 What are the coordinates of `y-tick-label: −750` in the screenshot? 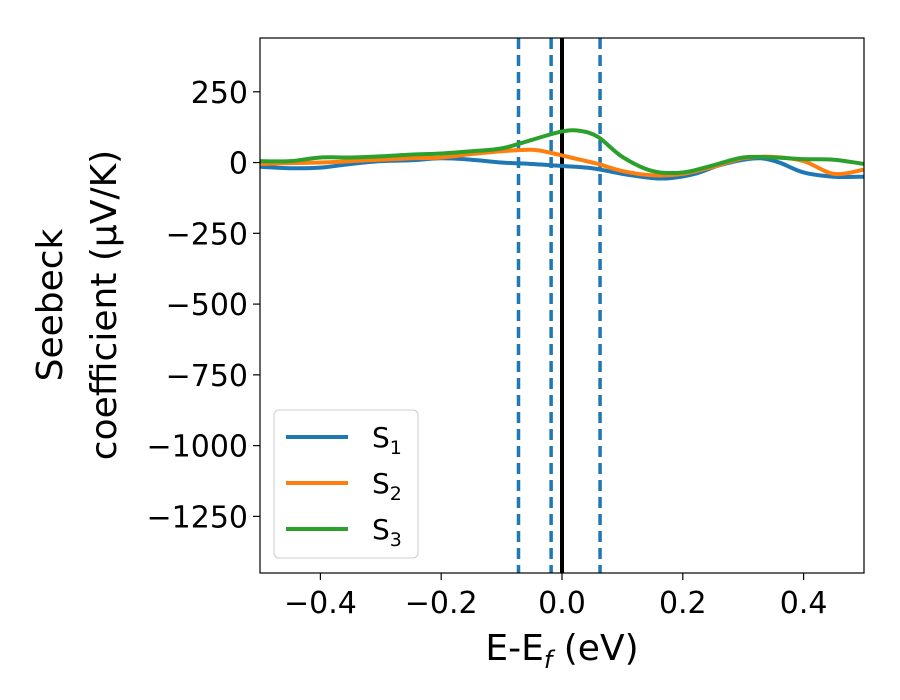 It's located at (207, 376).